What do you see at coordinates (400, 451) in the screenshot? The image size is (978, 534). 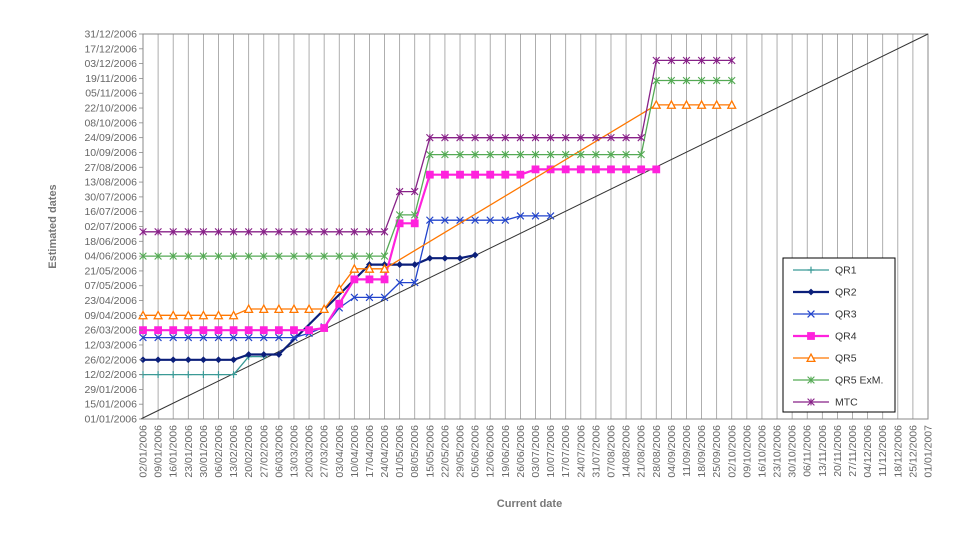 I see `x-tick-label: 01/05/2006` at bounding box center [400, 451].